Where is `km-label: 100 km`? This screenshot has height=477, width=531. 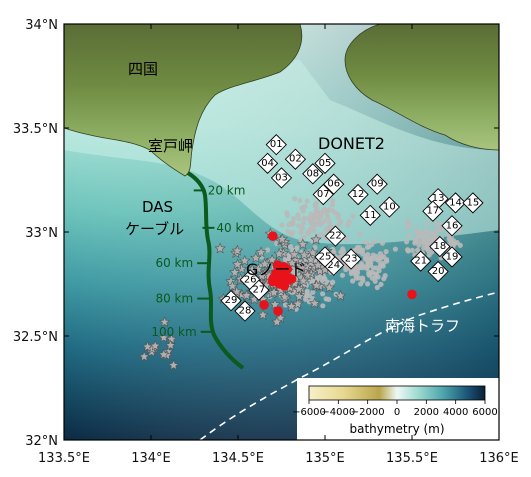 km-label: 100 km is located at coordinates (173, 332).